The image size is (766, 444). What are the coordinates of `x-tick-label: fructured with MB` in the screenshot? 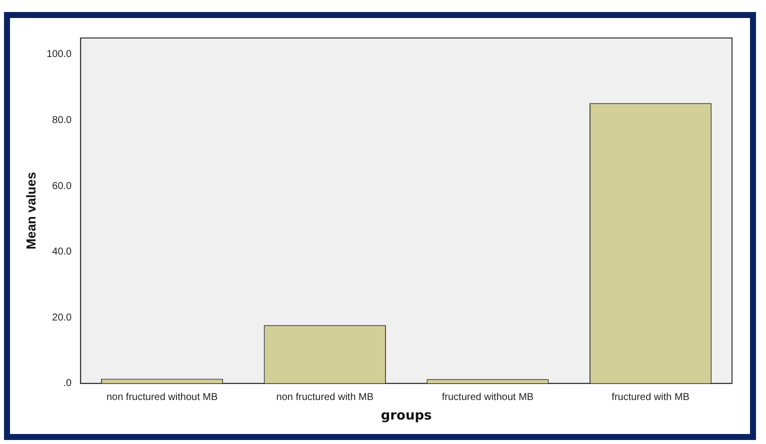 It's located at (651, 398).